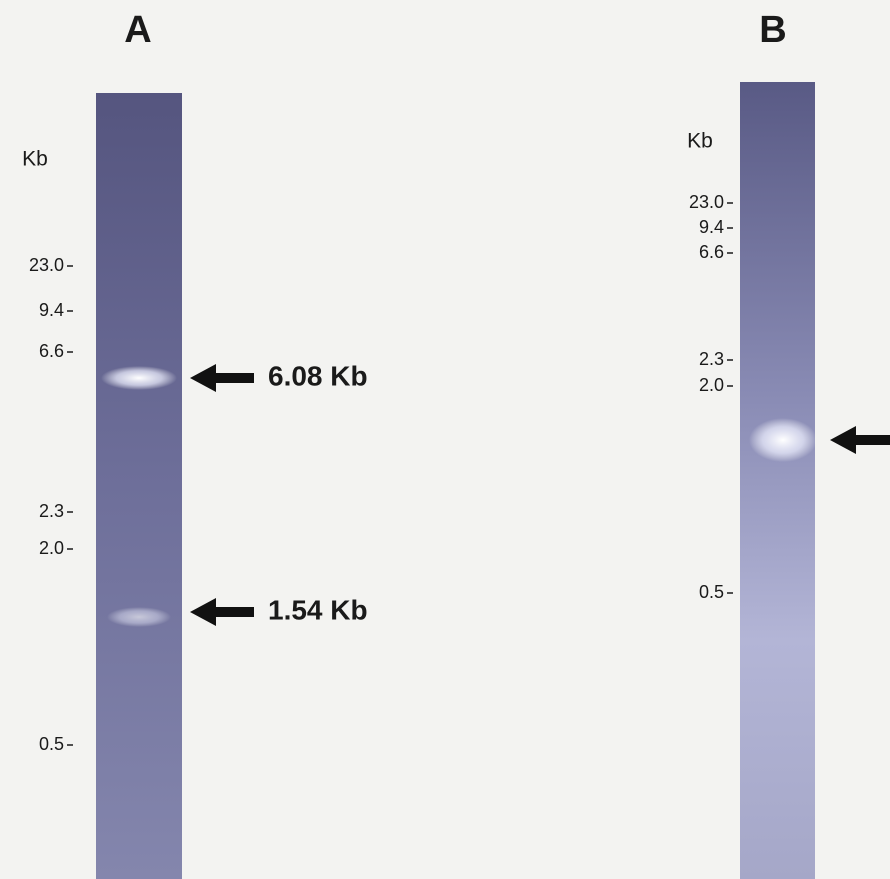  Describe the element at coordinates (772, 30) in the screenshot. I see `panel-label: B` at that location.